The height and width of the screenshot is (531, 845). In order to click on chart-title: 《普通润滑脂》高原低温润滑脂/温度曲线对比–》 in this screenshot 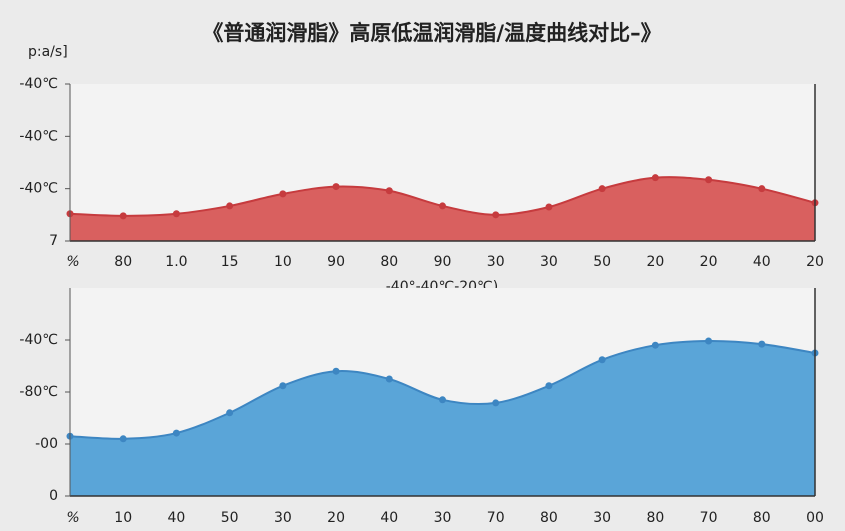, I will do `click(431, 33)`.